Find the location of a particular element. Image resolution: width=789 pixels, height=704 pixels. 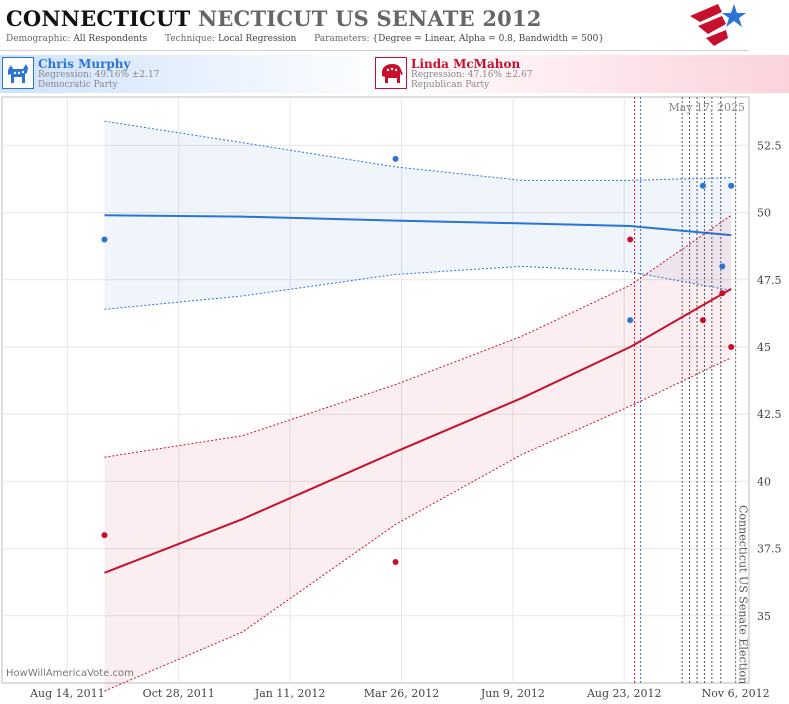

page-title: CONNECTICUT NECTICUT US SENATE 2012 is located at coordinates (274, 18).